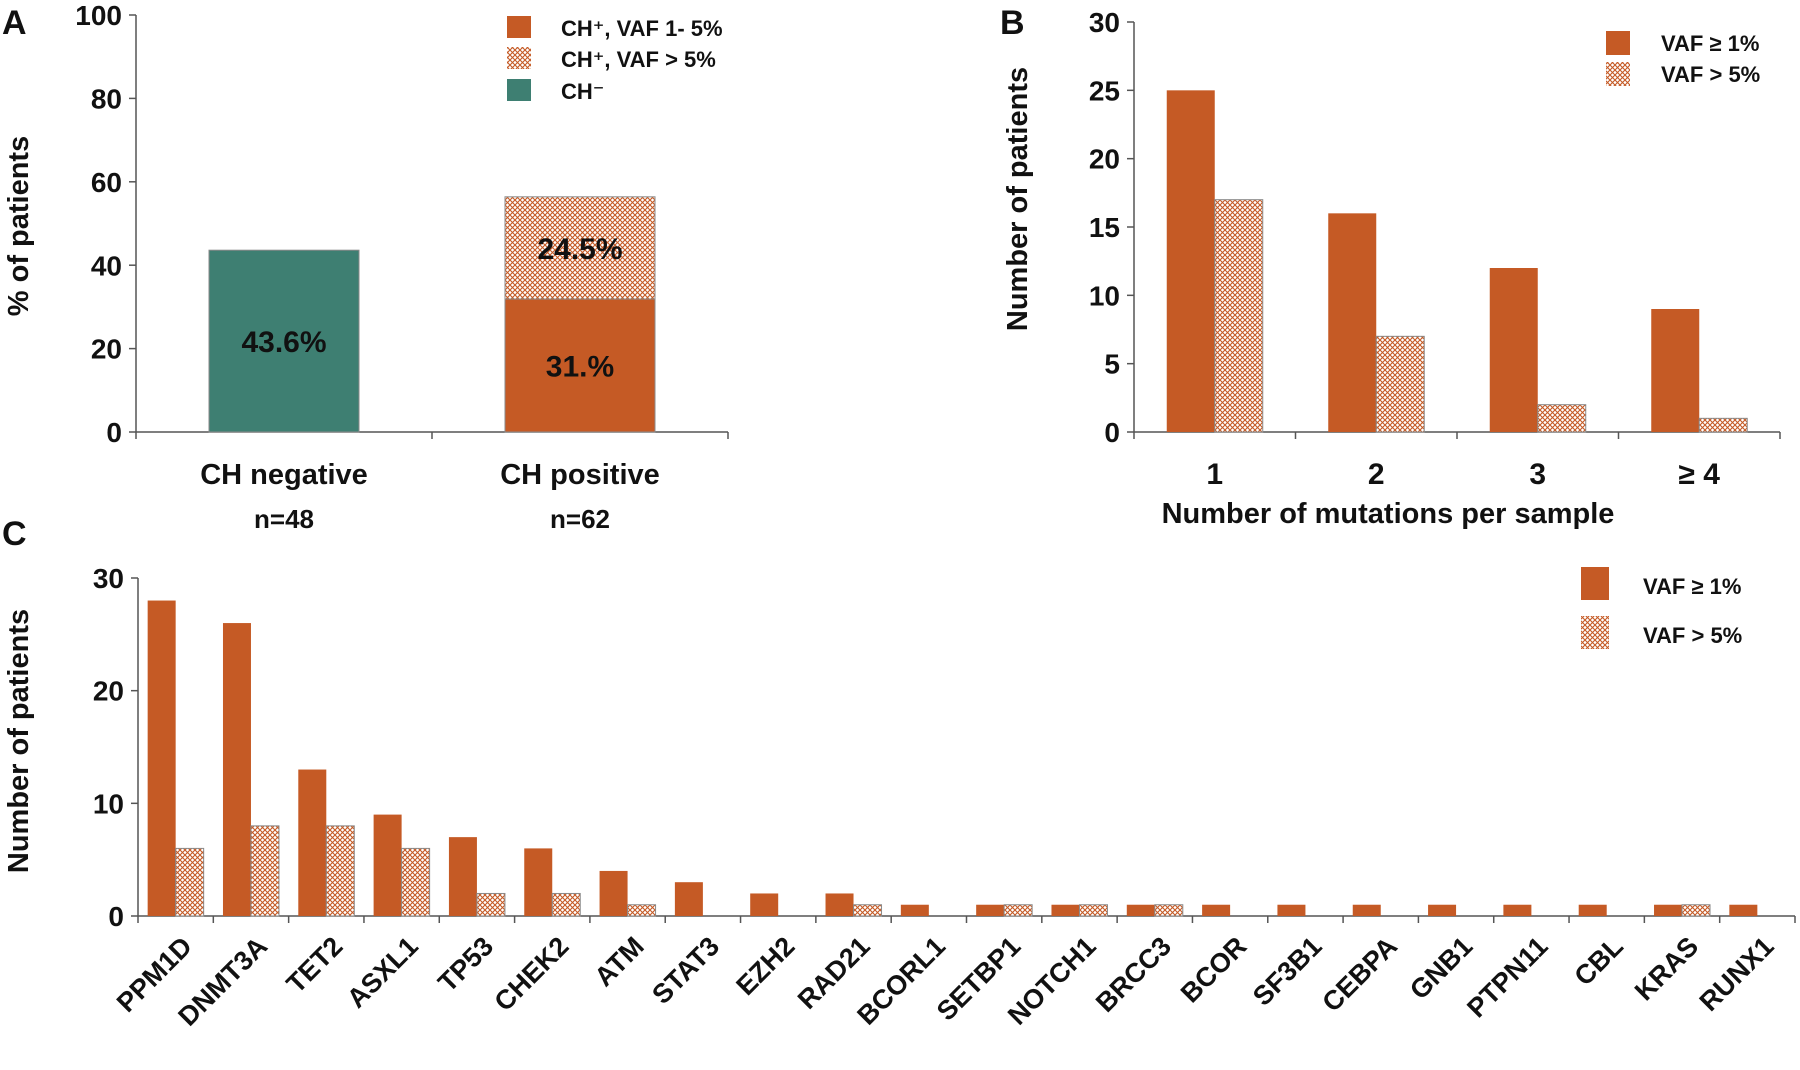 The height and width of the screenshot is (1070, 1800). Describe the element at coordinates (284, 341) in the screenshot. I see `bar-ch-negative-ch` at that location.